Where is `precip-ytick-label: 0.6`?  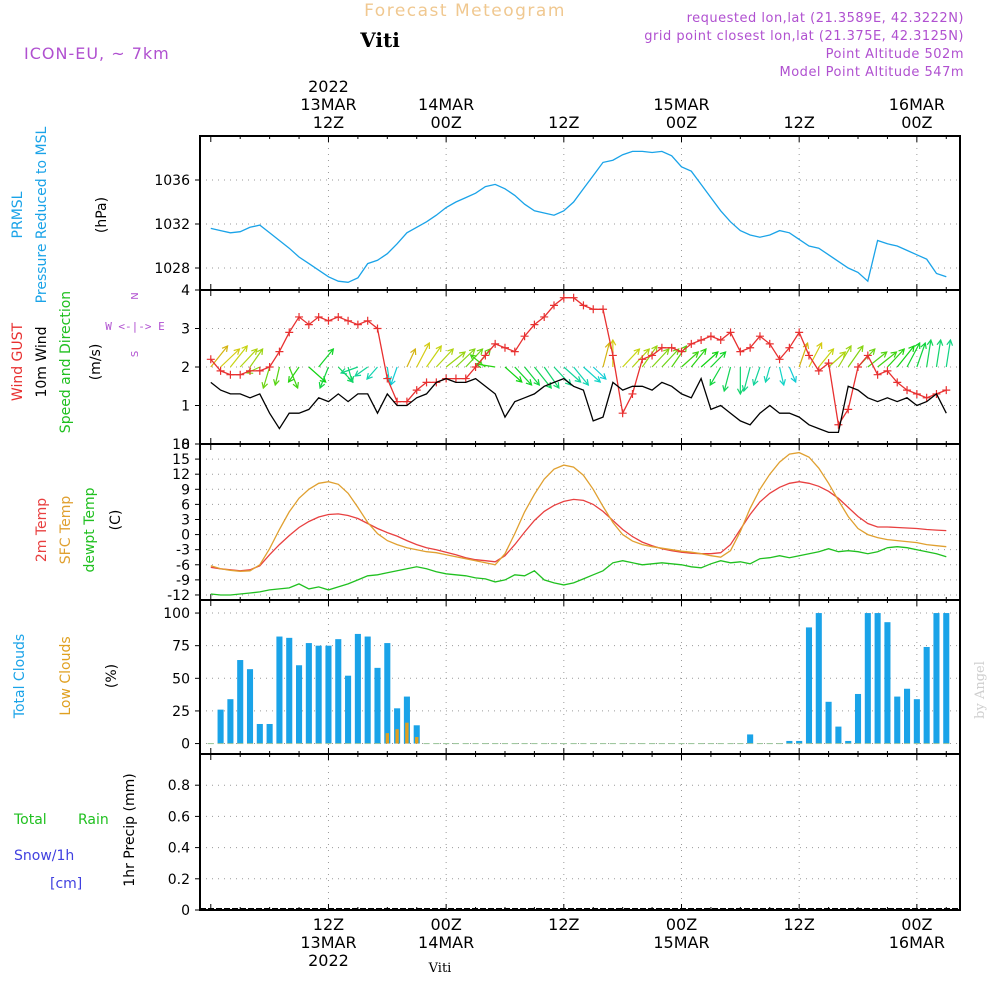
precip-ytick-label: 0.6 is located at coordinates (179, 817).